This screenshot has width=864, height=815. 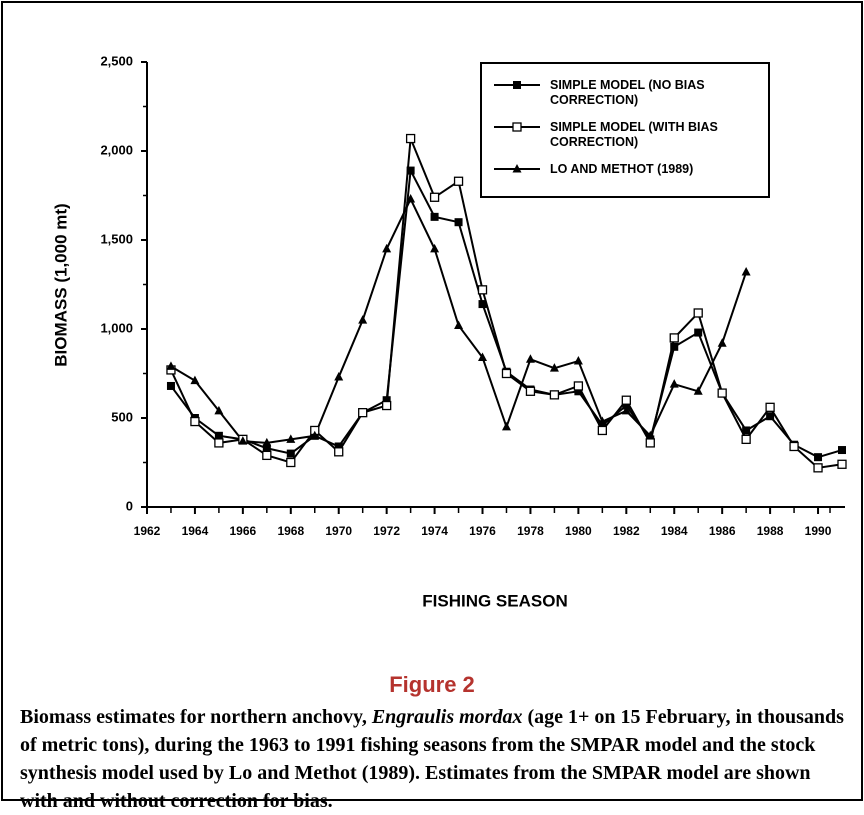 I want to click on x-tick-label: 1972, so click(x=386, y=531).